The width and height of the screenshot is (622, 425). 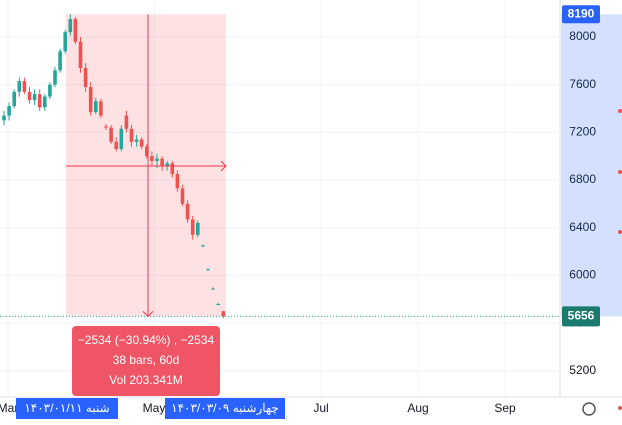 I want to click on measure-volume: Vol 203.341M, so click(x=145, y=380).